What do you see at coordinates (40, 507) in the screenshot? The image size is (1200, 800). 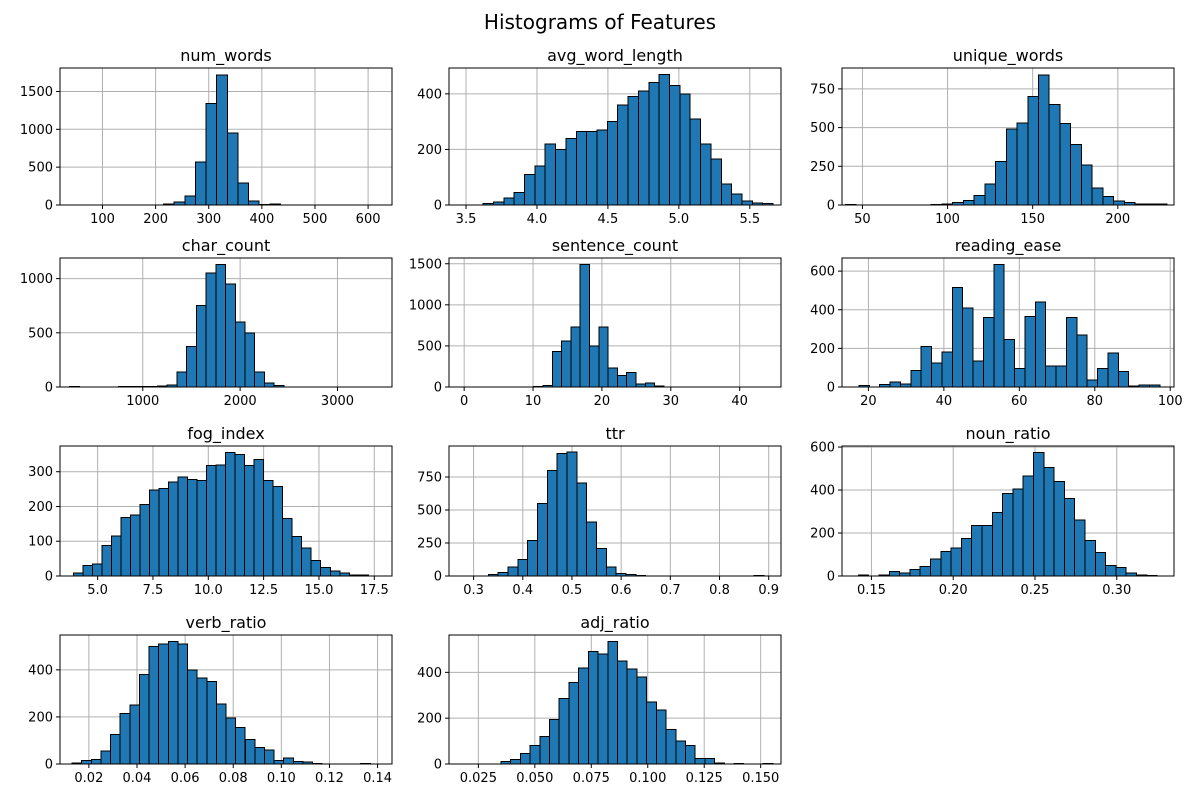 I see `y-tick-label: 200` at bounding box center [40, 507].